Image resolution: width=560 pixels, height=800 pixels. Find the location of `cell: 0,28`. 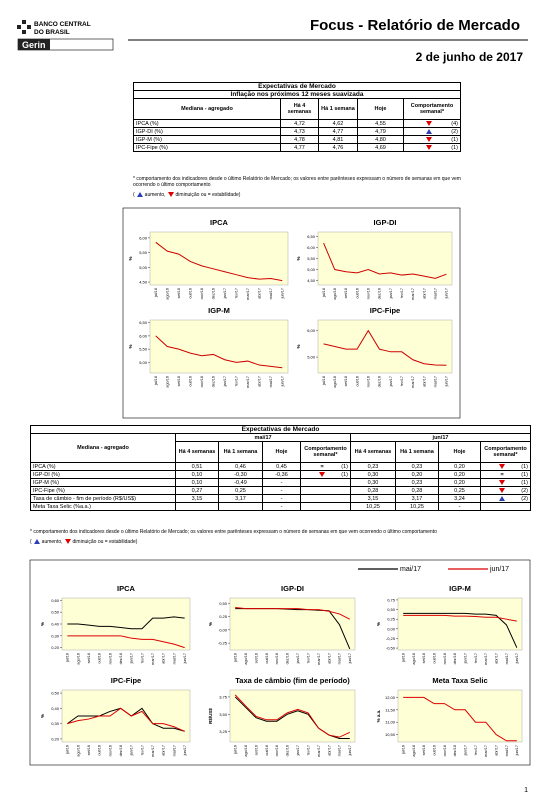

cell: 0,28 is located at coordinates (417, 490).